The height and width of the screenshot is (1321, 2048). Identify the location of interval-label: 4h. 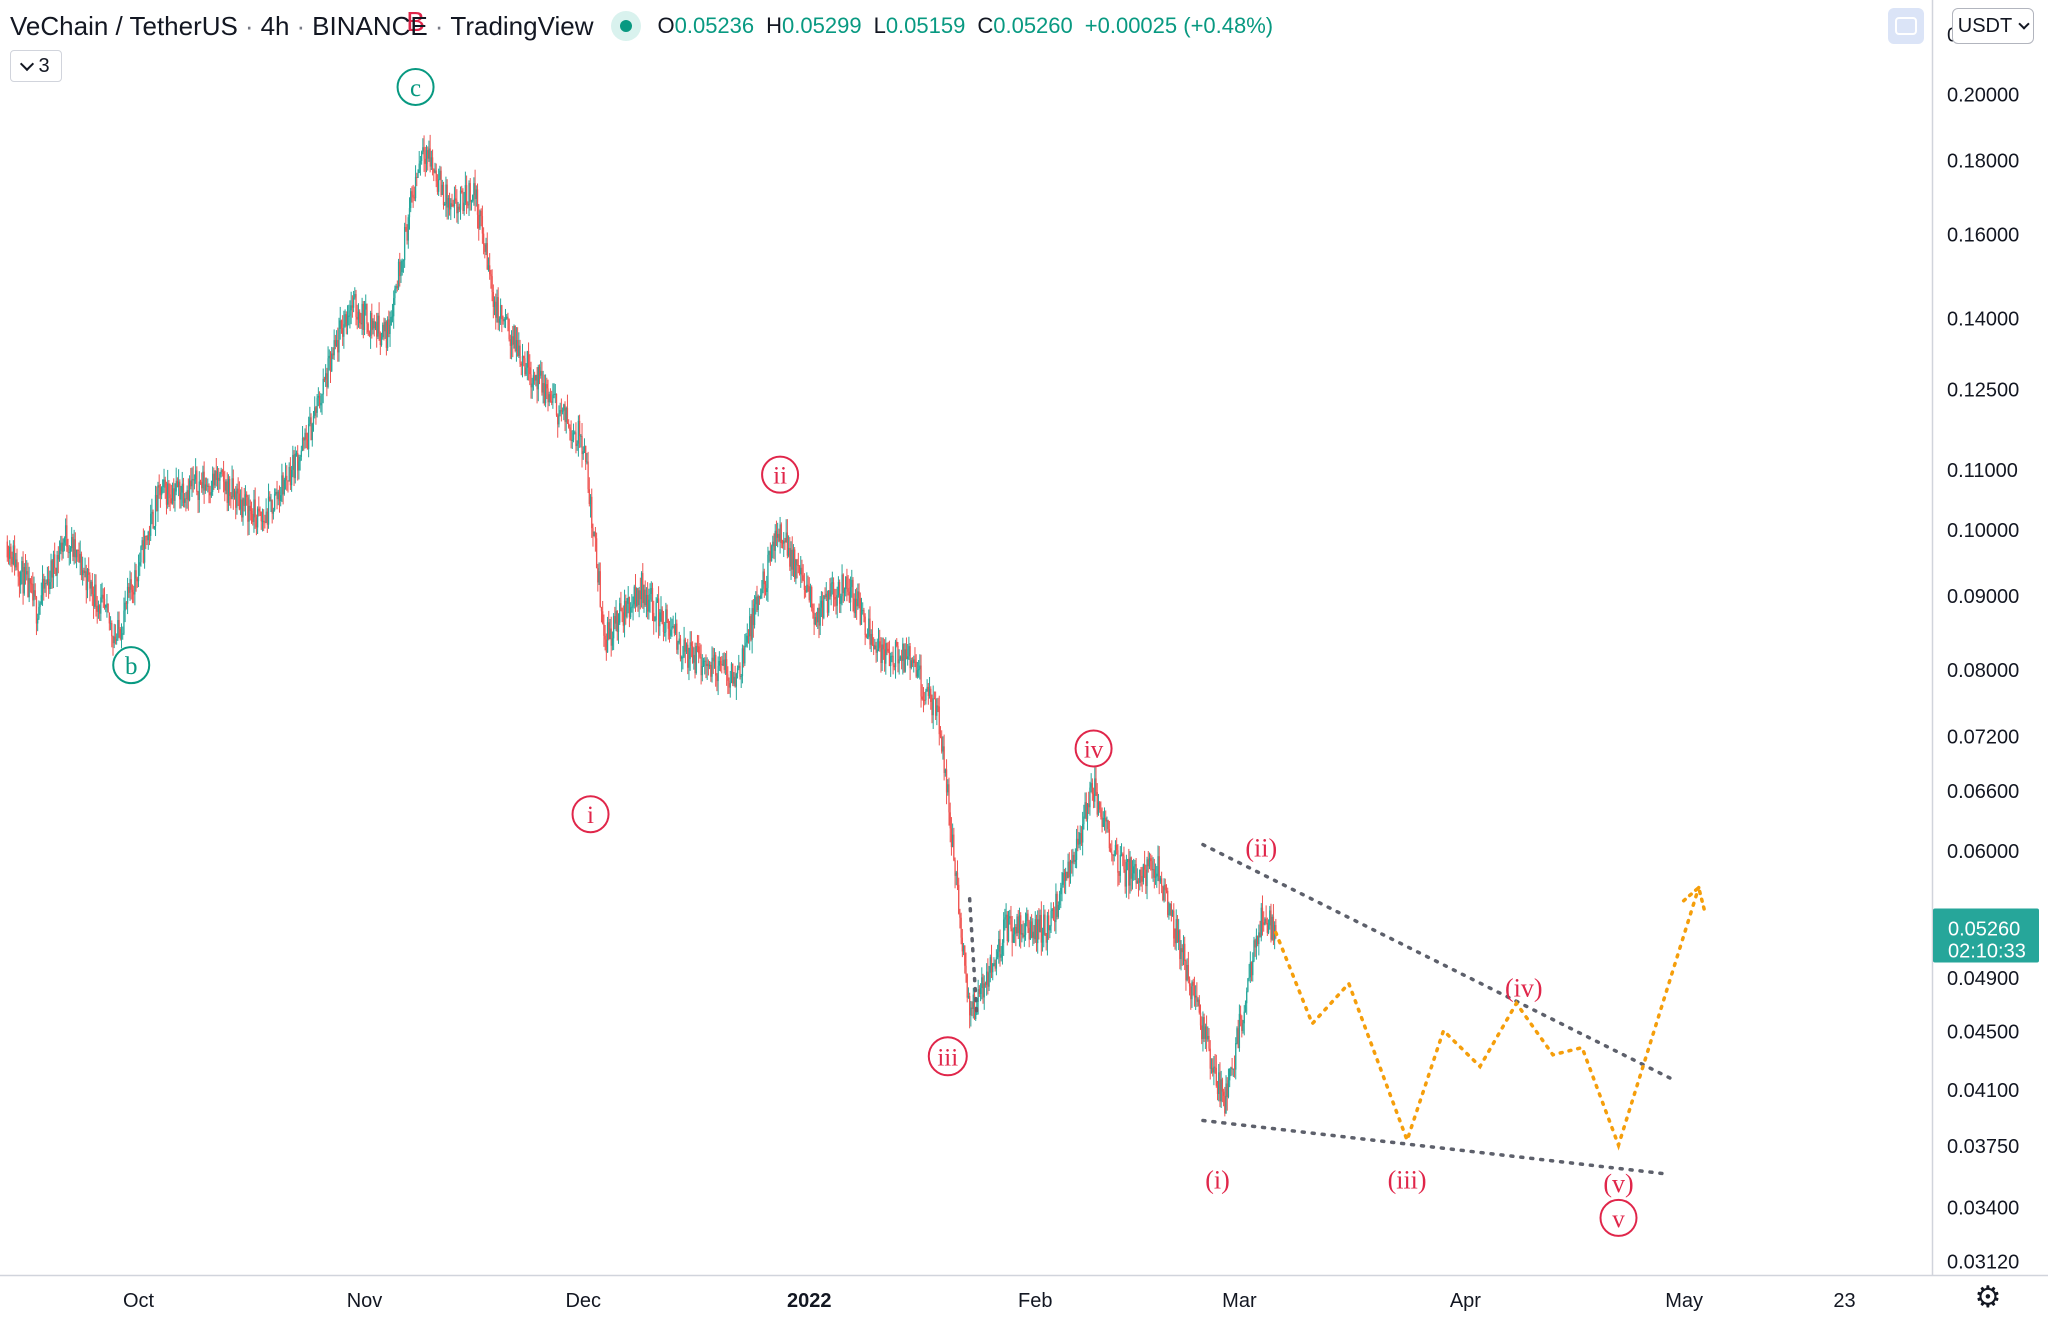
(275, 25).